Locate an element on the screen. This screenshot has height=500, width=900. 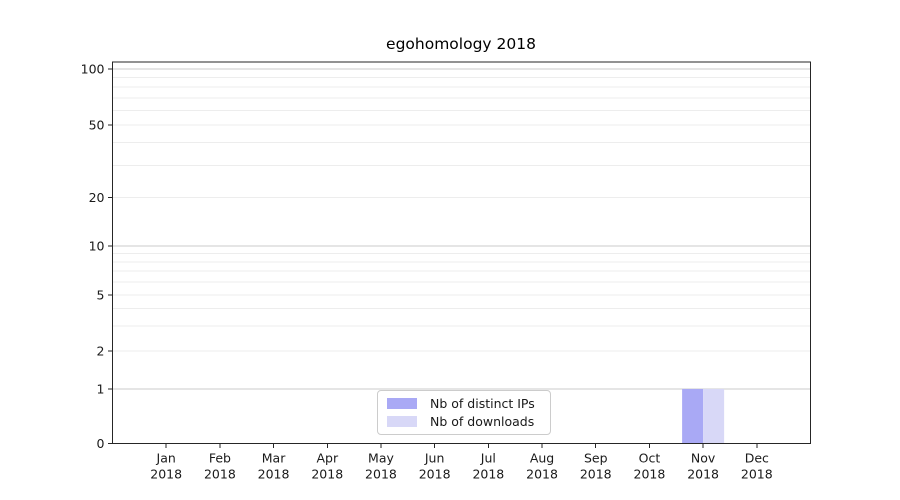
x-tick-label-5: Jun 2018 is located at coordinates (435, 466).